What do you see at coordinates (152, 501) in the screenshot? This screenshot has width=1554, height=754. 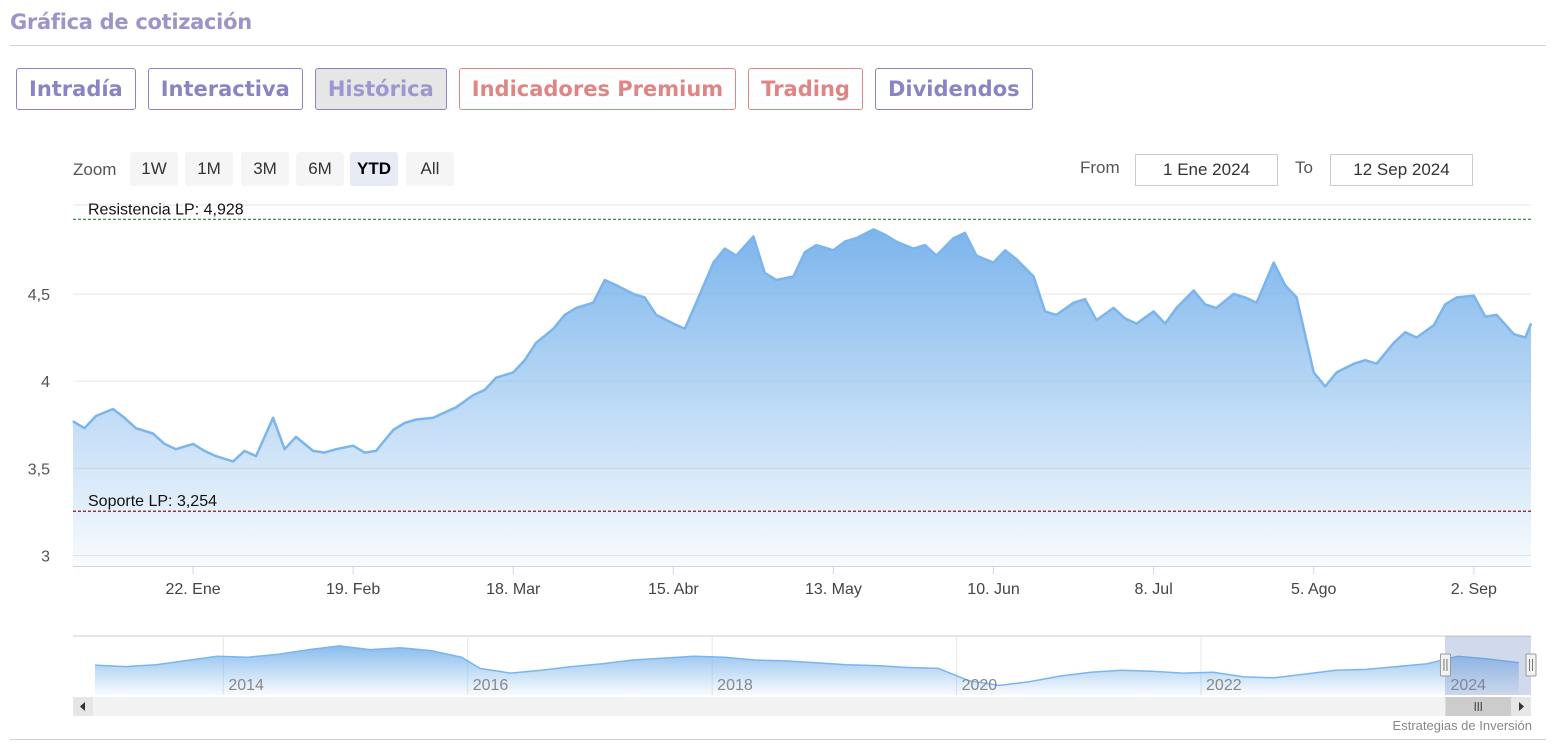 I see `support-label: Soporte LP: 3,254` at bounding box center [152, 501].